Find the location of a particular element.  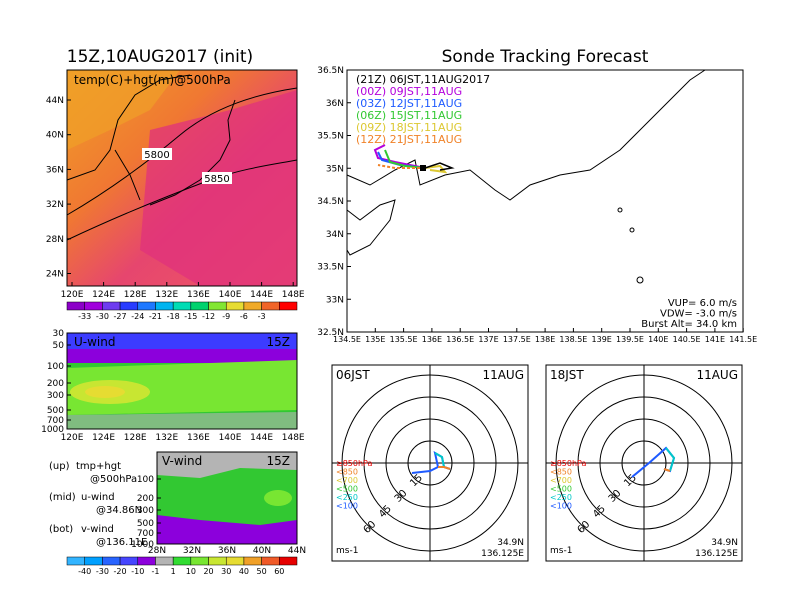

temp-colorbar-label: -27 is located at coordinates (120, 316).